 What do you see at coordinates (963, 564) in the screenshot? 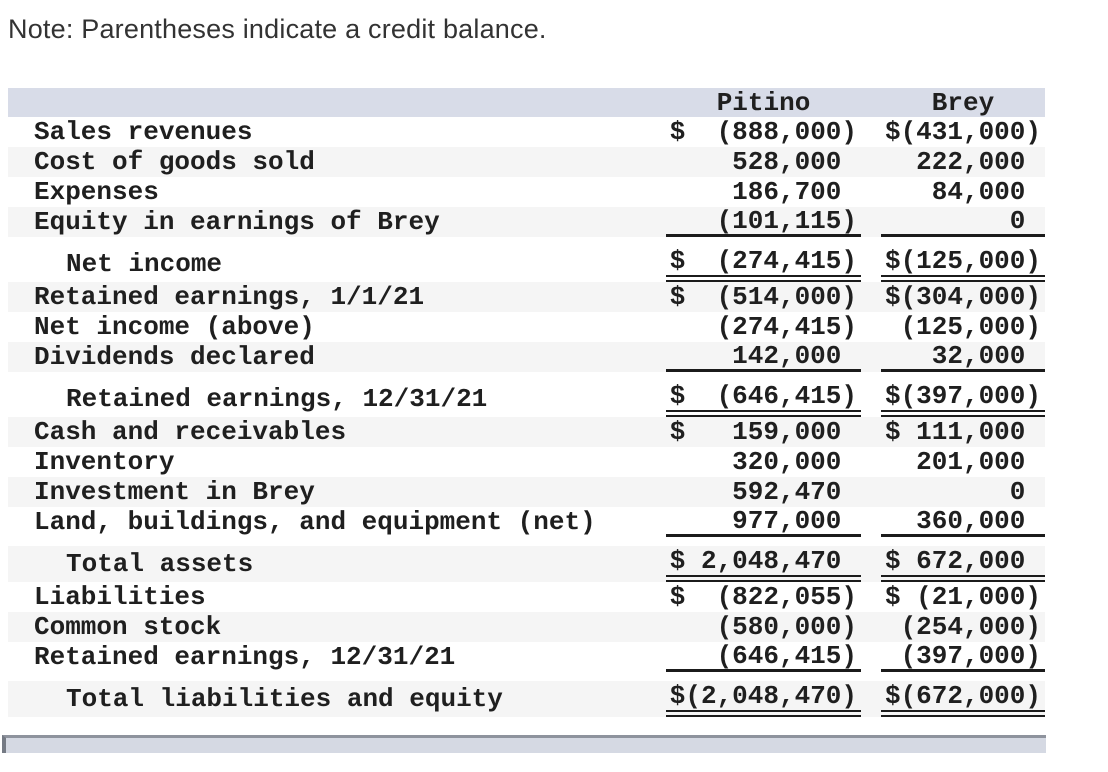
I see `brey-value: $ 672,000` at bounding box center [963, 564].